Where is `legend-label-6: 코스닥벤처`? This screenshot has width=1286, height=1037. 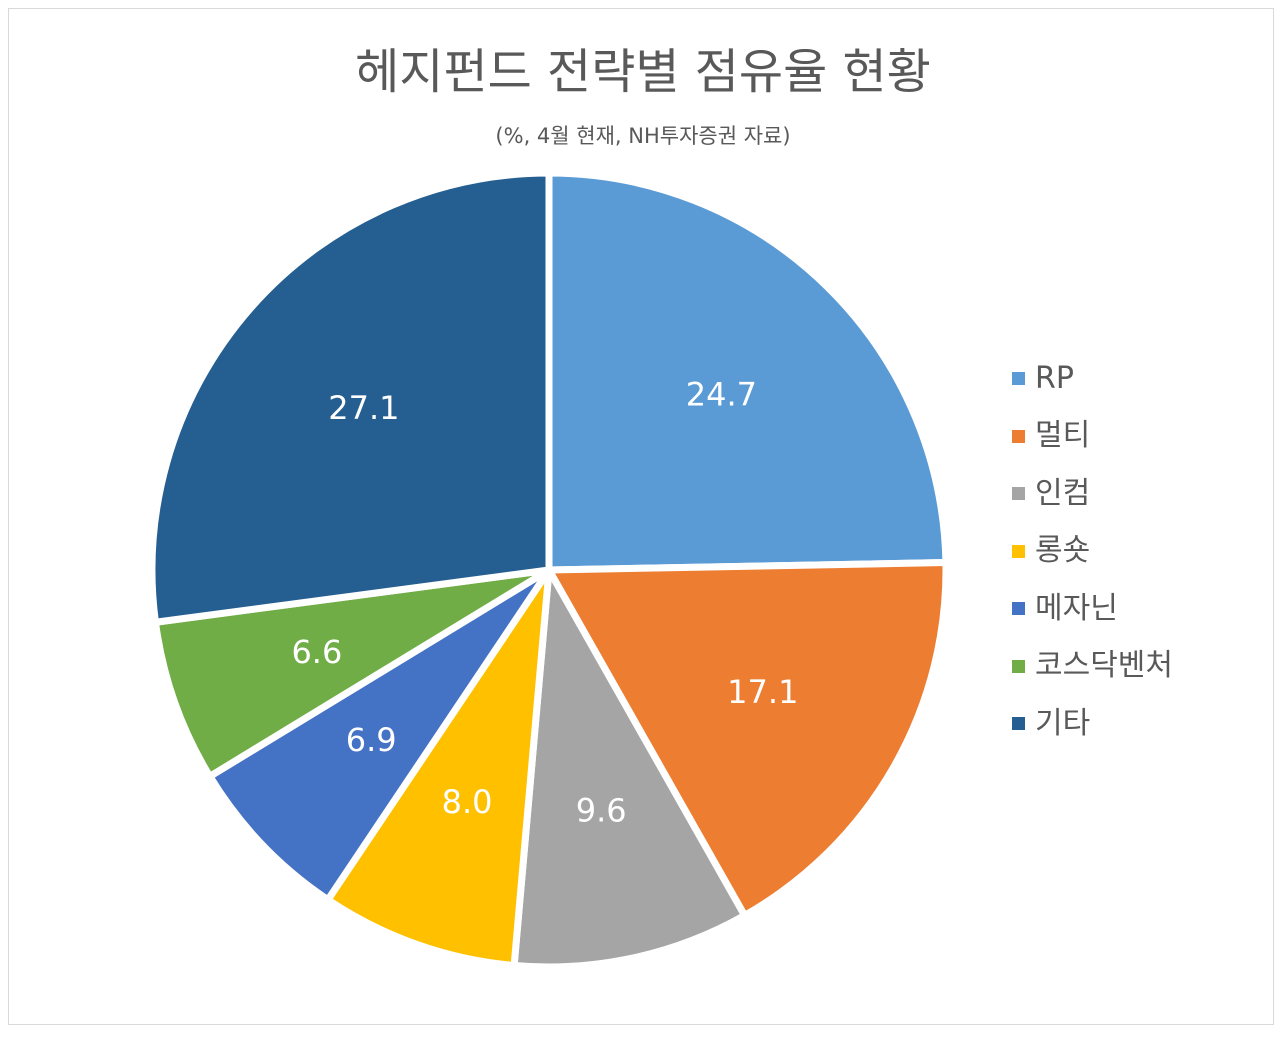
legend-label-6: 코스닥벤처 is located at coordinates (1104, 666).